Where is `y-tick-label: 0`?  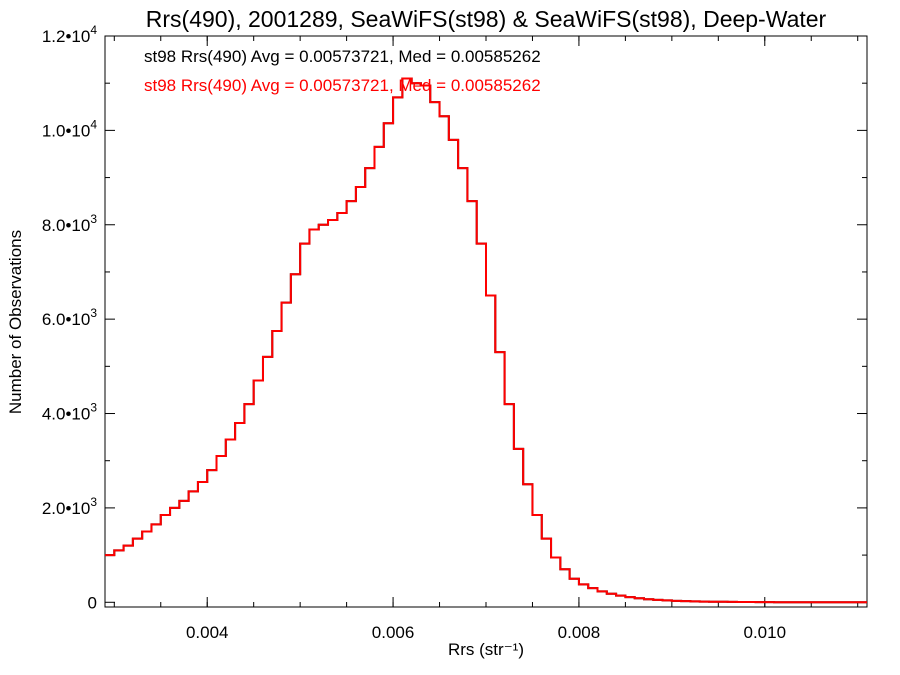 y-tick-label: 0 is located at coordinates (92, 602).